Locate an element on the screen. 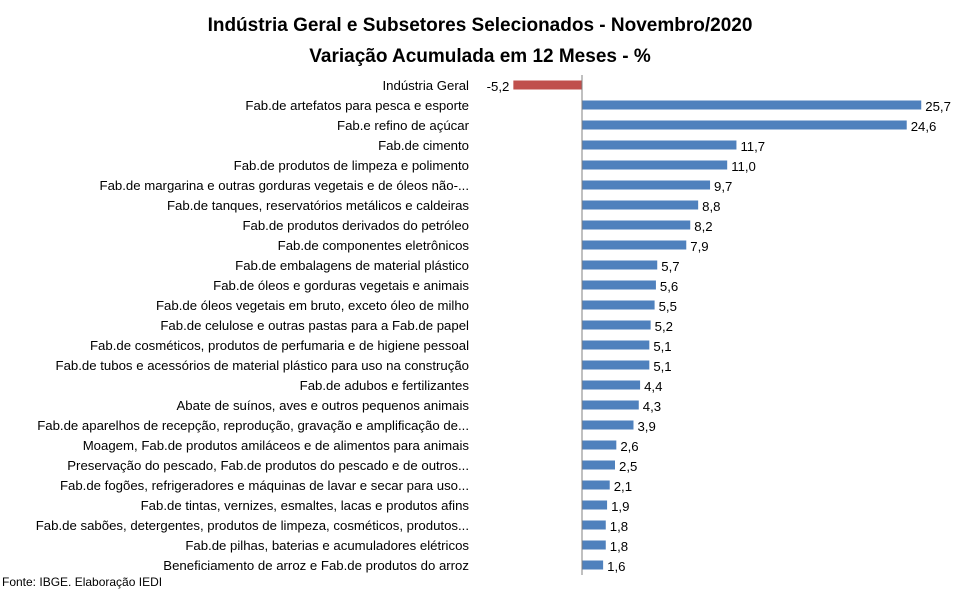 This screenshot has height=595, width=960. value-label: -5,2 is located at coordinates (498, 86).